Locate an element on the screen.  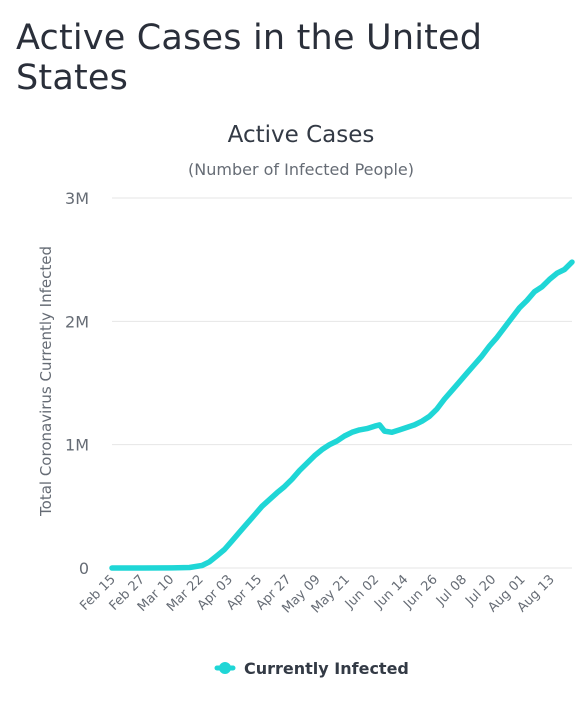
y-axis-ticks: 0 1M 2M 3M is located at coordinates (77, 383).